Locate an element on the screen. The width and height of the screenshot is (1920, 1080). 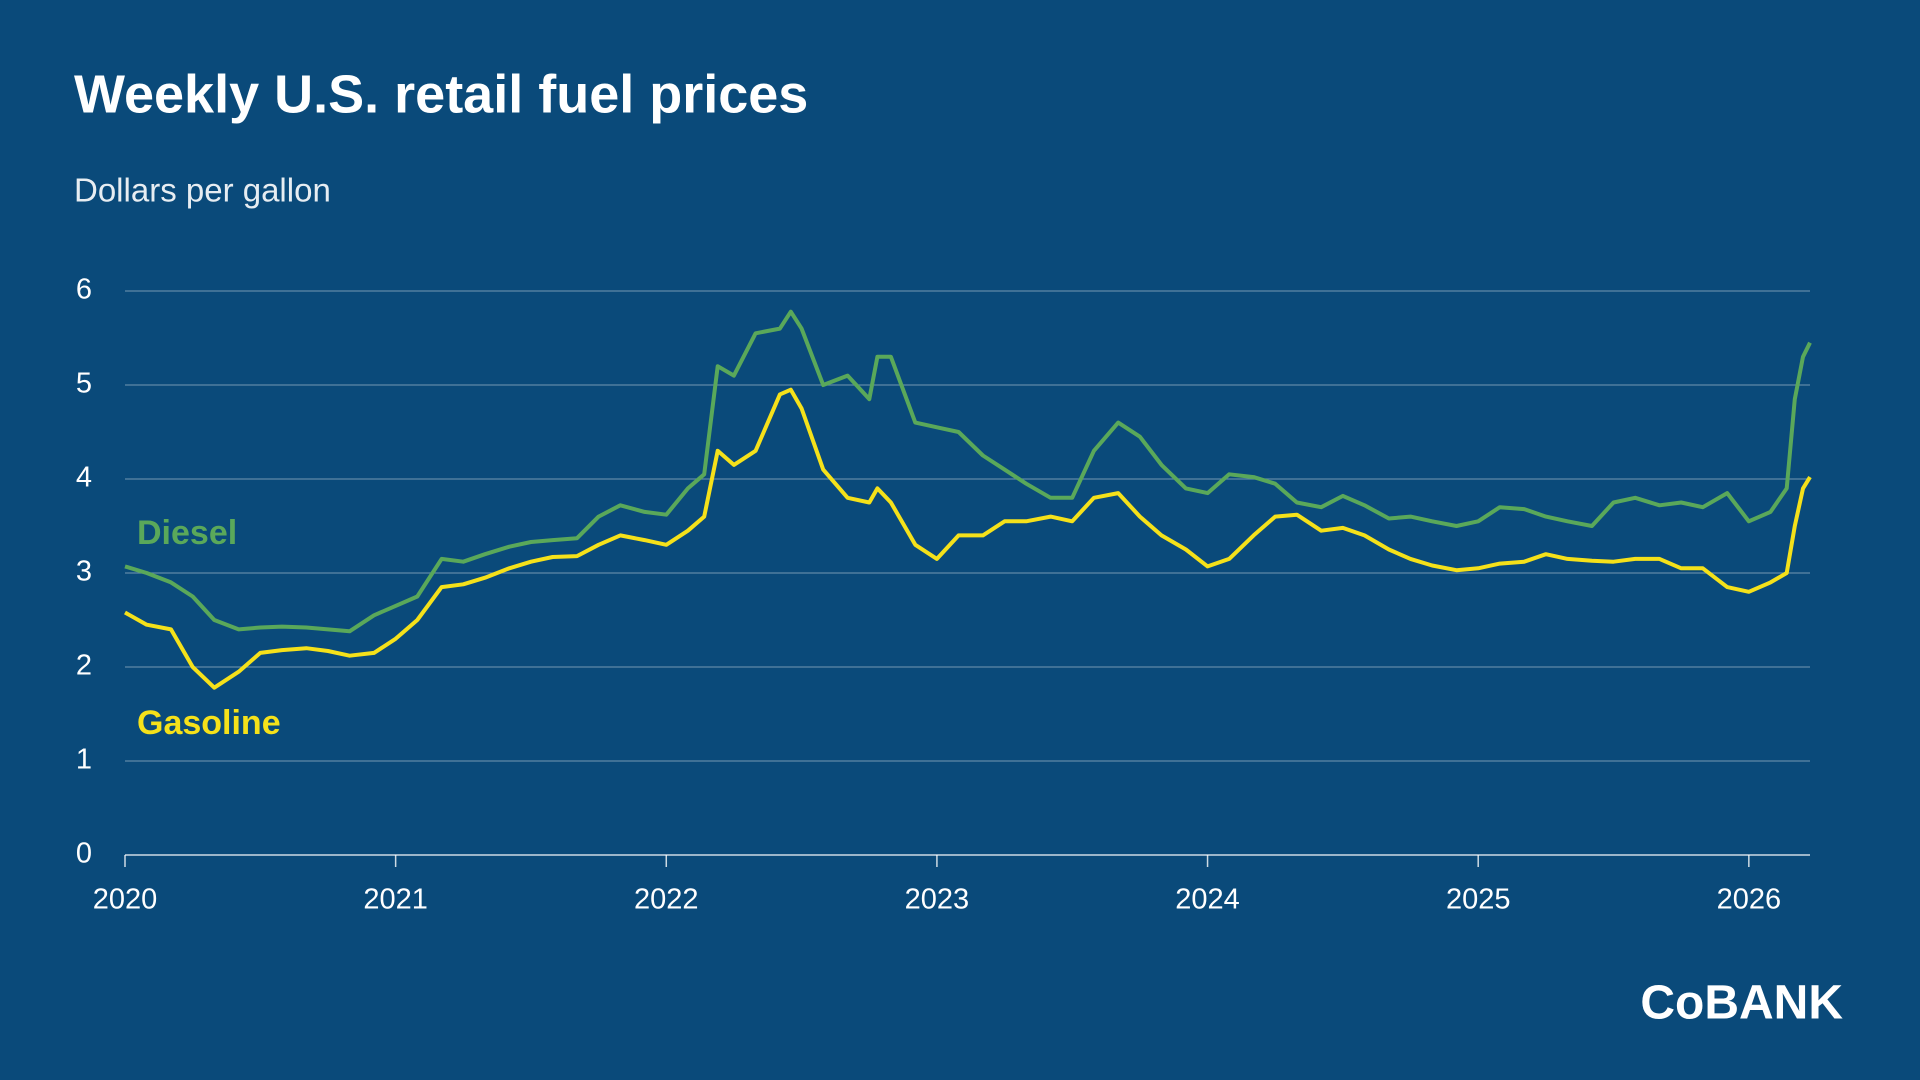
x-tick-label: 2020 is located at coordinates (125, 900).